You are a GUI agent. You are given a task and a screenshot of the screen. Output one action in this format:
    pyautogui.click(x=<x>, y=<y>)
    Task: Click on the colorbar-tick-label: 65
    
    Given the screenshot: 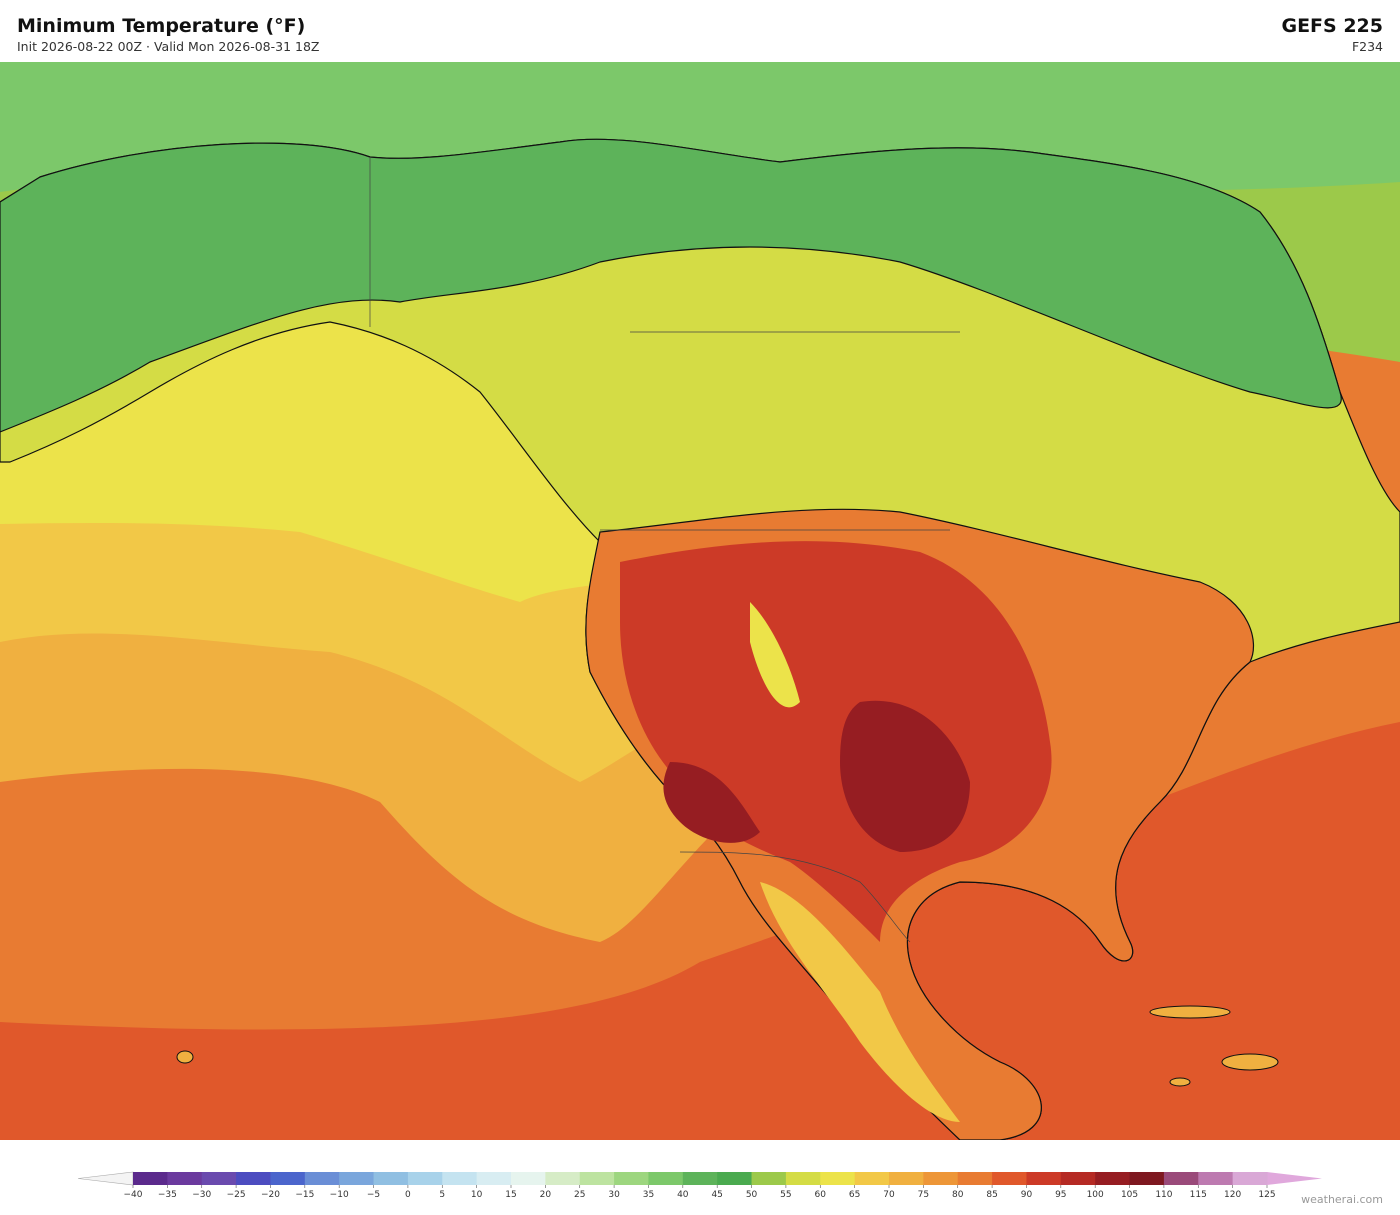 What is the action you would take?
    pyautogui.click(x=854, y=1195)
    